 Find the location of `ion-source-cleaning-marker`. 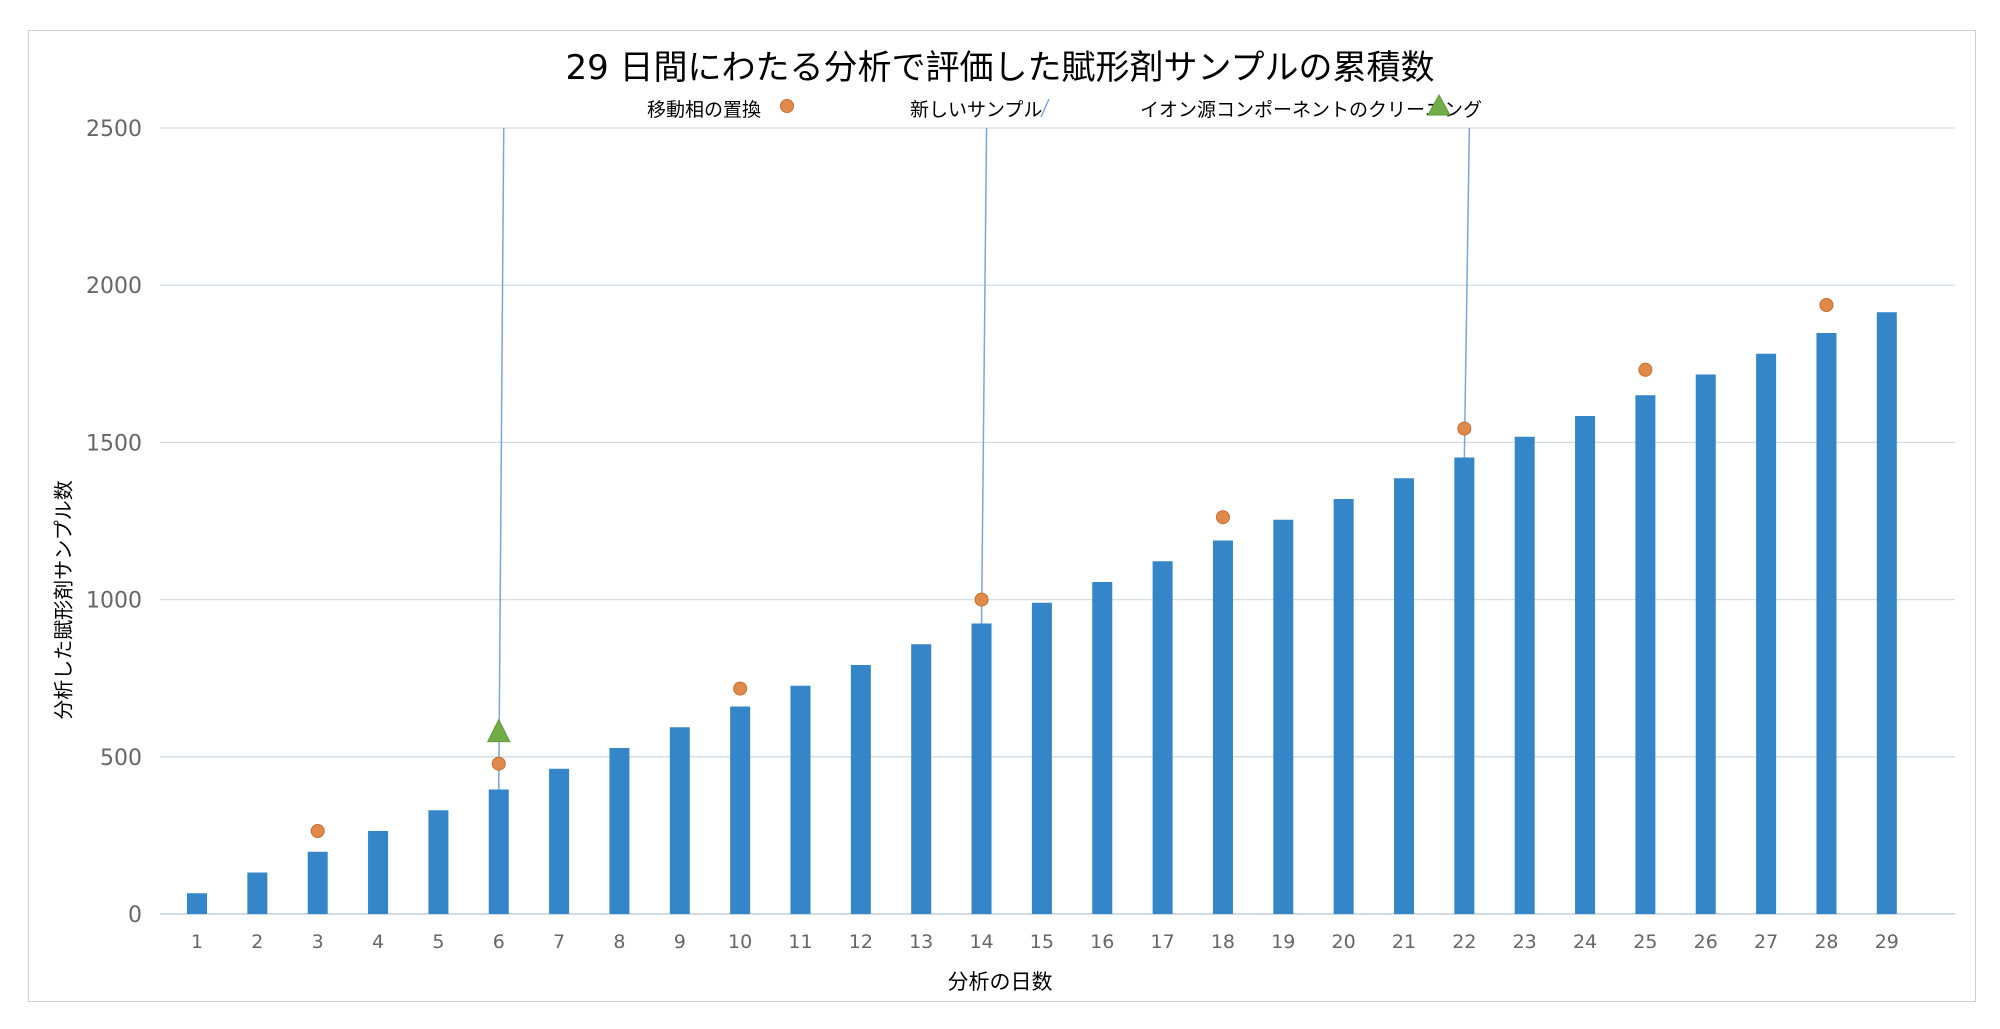

ion-source-cleaning-marker is located at coordinates (498, 730).